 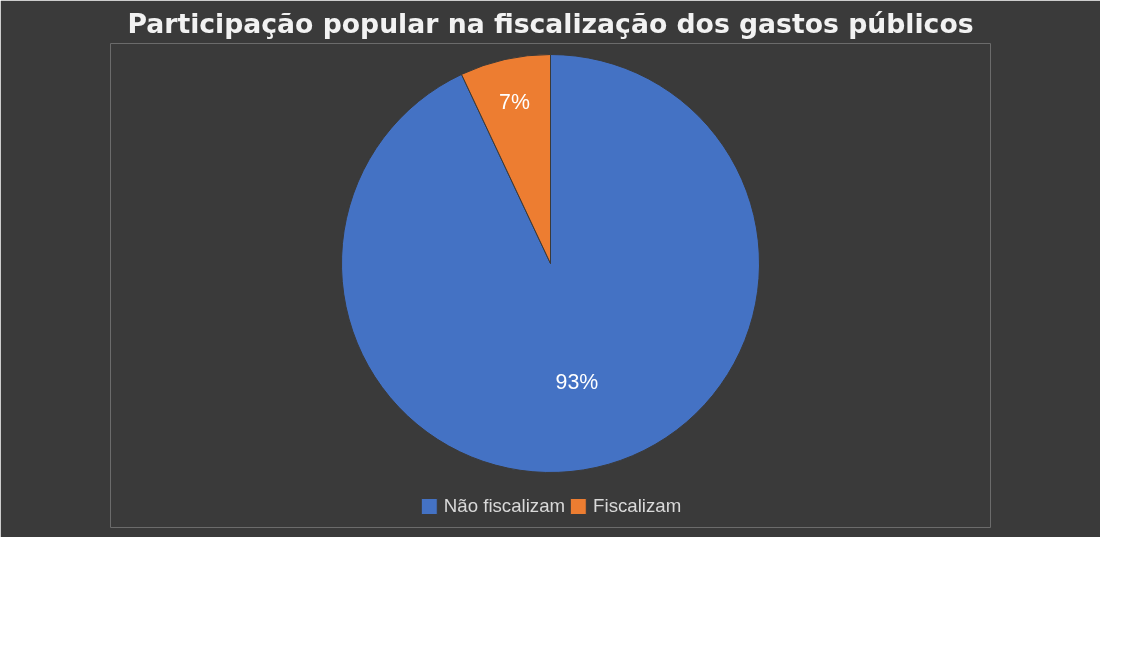 What do you see at coordinates (514, 102) in the screenshot?
I see `data-label: 7%` at bounding box center [514, 102].